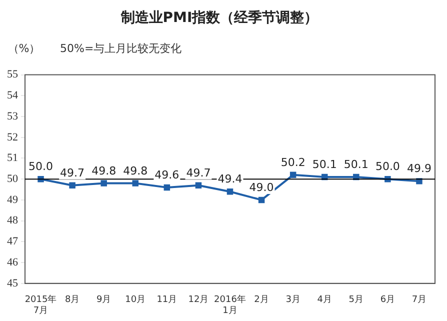 Image resolution: width=447 pixels, height=321 pixels. Describe the element at coordinates (12, 96) in the screenshot. I see `y-tick-label: 54` at that location.